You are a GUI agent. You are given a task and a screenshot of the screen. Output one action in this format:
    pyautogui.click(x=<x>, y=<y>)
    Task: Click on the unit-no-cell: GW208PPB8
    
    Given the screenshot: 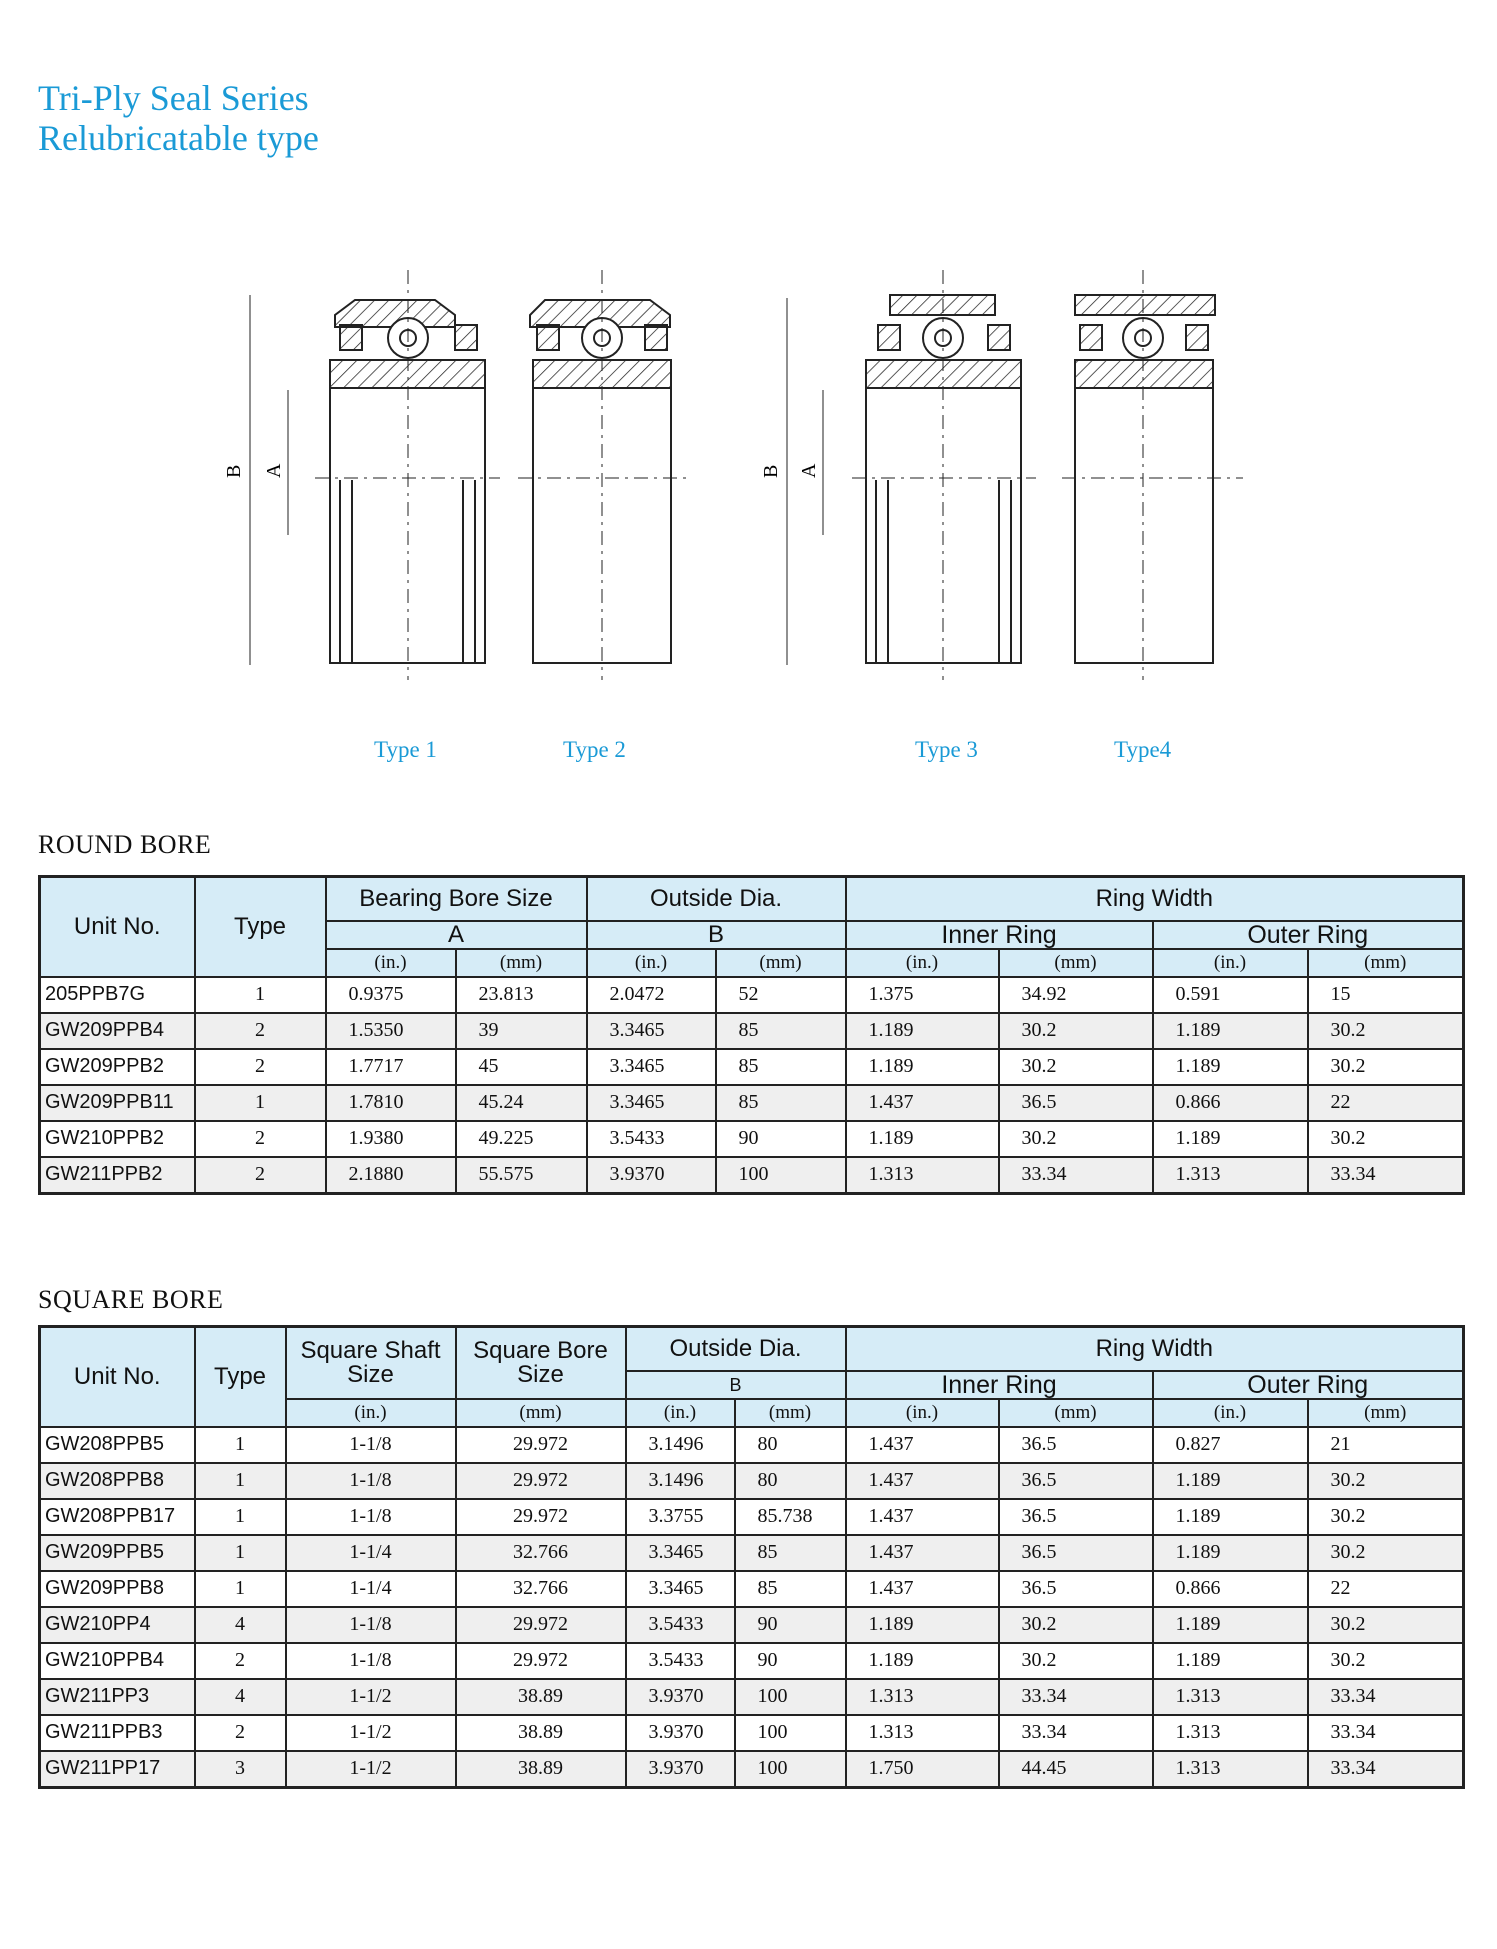 What is the action you would take?
    pyautogui.click(x=117, y=1480)
    